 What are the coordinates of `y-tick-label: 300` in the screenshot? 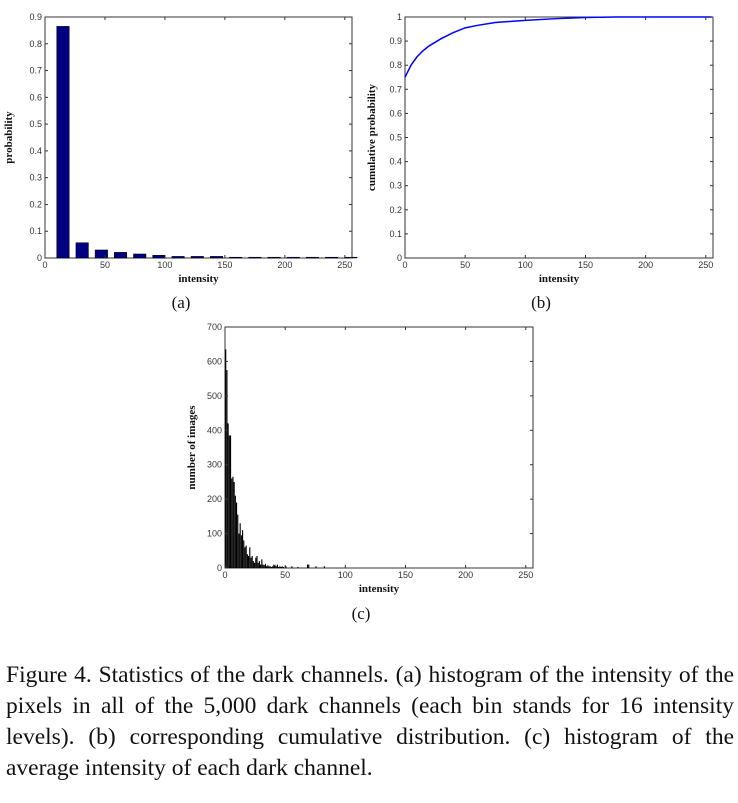 It's located at (214, 465).